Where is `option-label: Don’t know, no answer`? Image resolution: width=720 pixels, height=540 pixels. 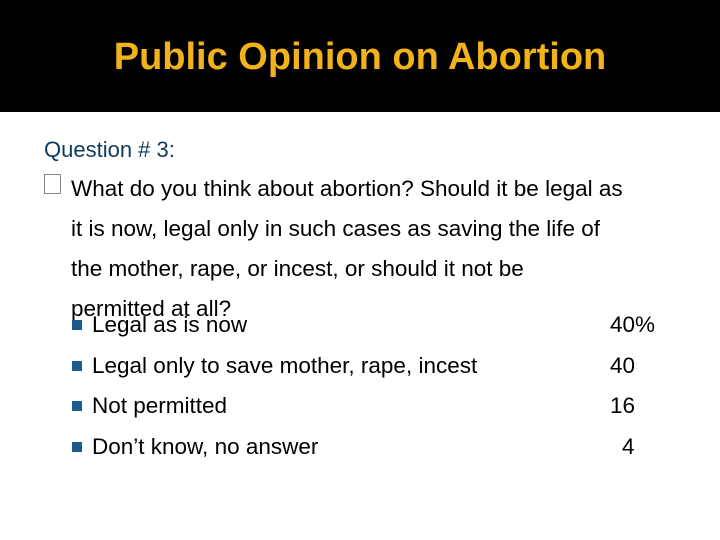 option-label: Don’t know, no answer is located at coordinates (205, 446).